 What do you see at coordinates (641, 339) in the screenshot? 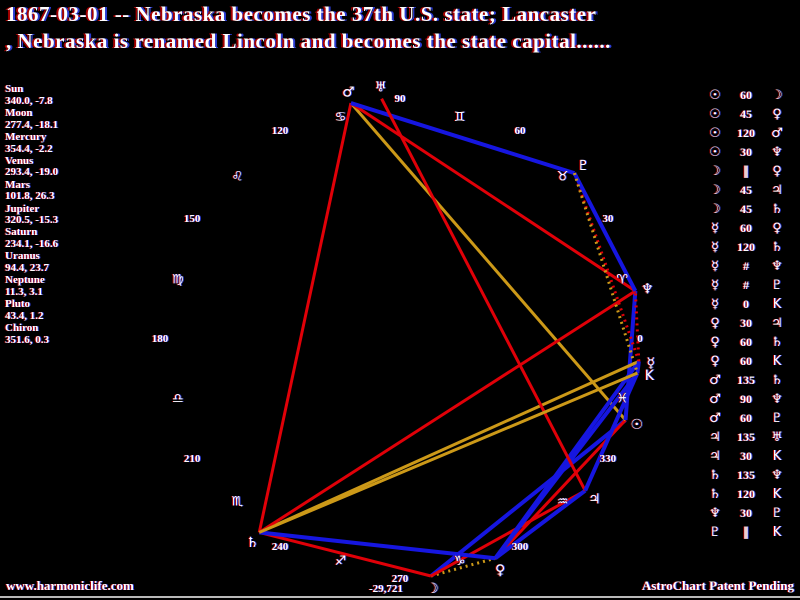
I see `degree-label-0: 0` at bounding box center [641, 339].